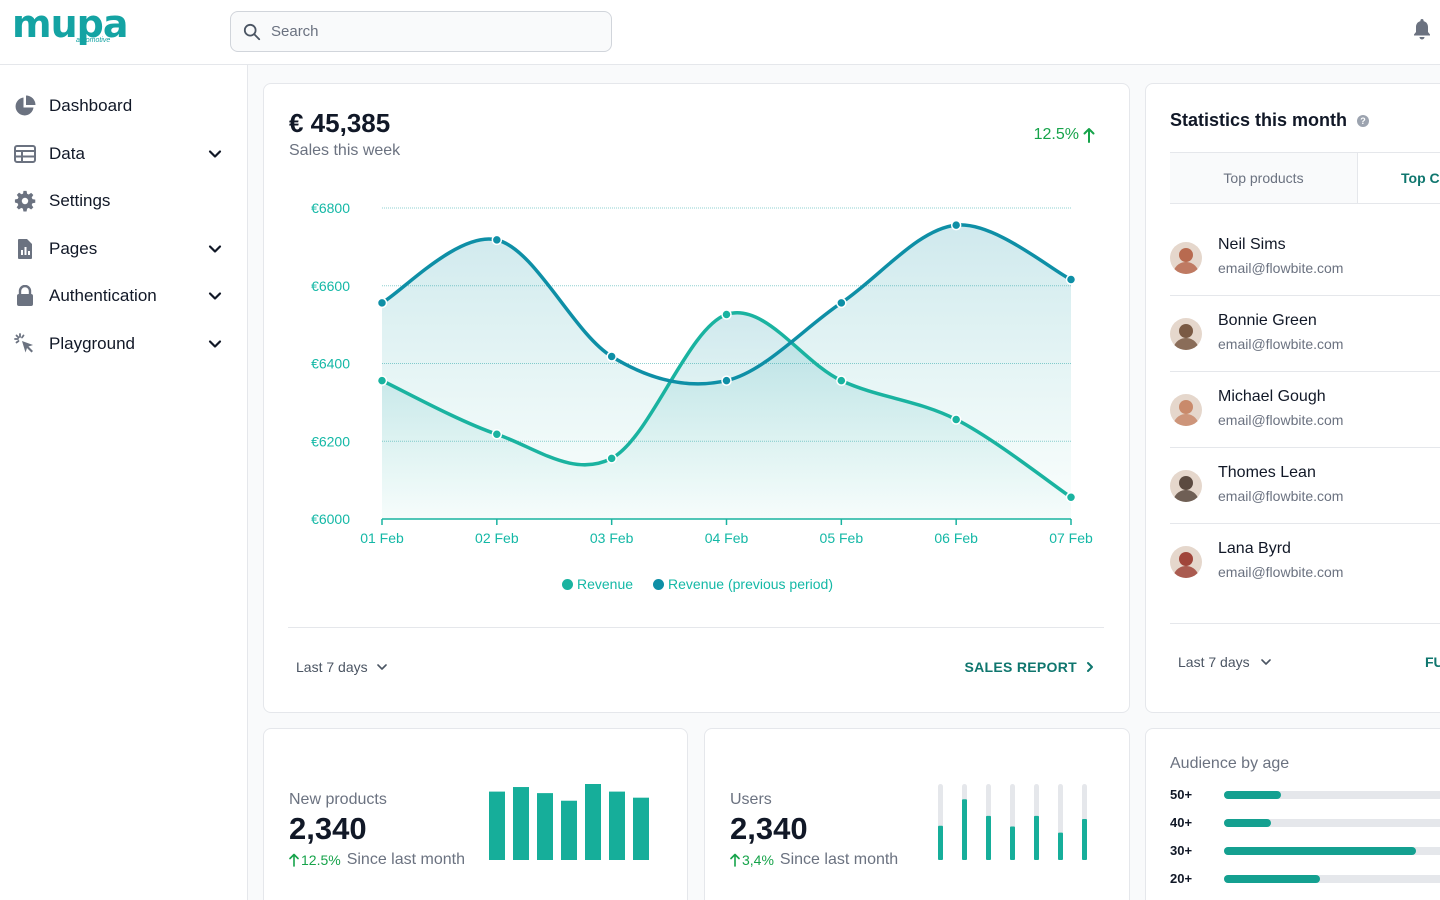 This screenshot has height=900, width=1440. Describe the element at coordinates (70, 26) in the screenshot. I see `brand-logo: mupa automotive` at that location.